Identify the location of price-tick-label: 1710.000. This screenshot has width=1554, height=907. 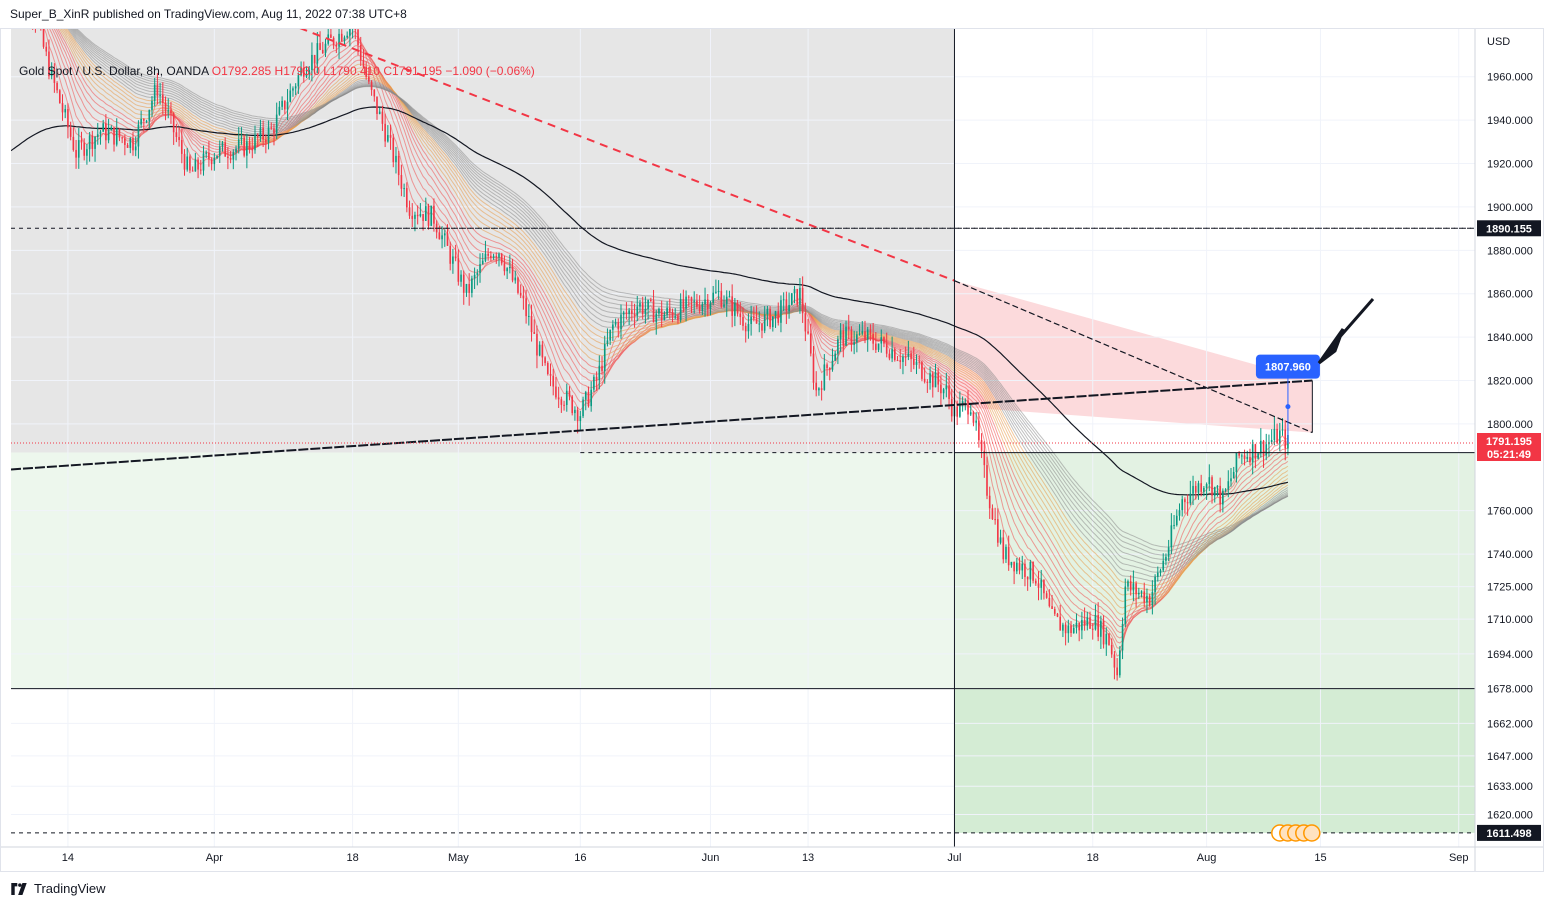
(1510, 620).